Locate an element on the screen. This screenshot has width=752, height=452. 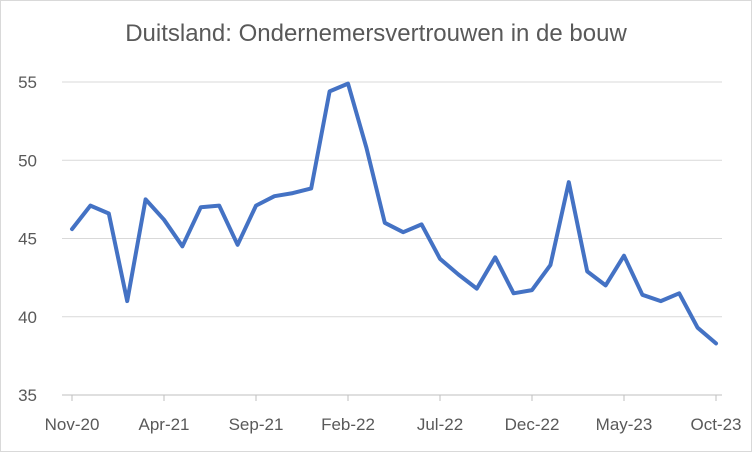
y-tick-label: 55 is located at coordinates (27, 82).